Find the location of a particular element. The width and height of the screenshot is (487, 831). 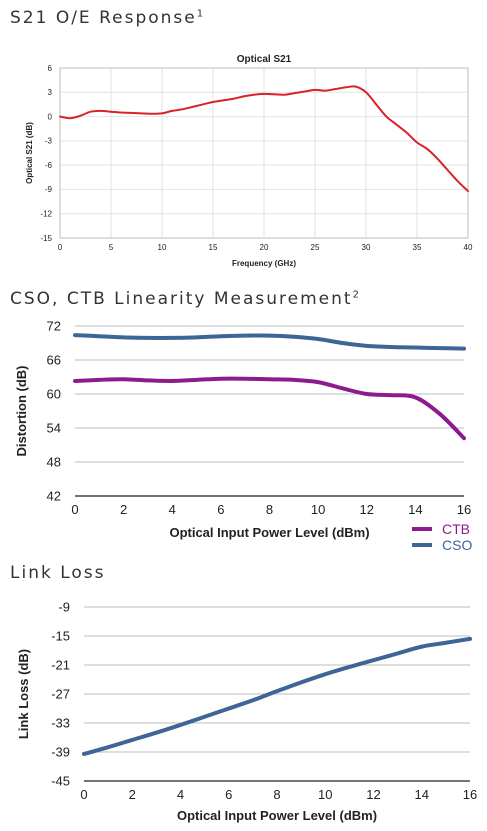

x-tick-label: 35 is located at coordinates (417, 247).